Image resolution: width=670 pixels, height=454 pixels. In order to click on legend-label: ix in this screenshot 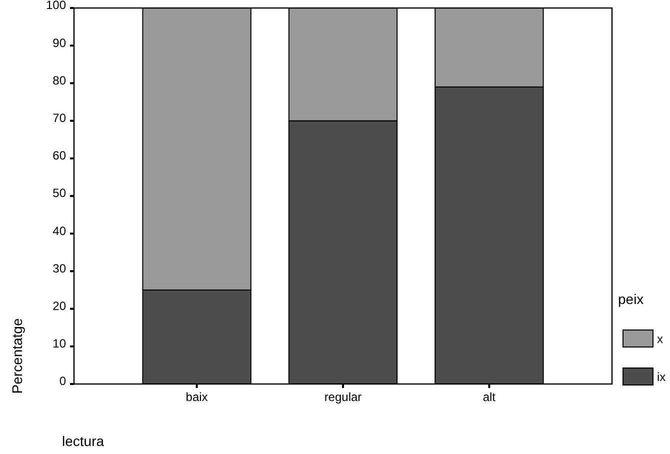, I will do `click(661, 377)`.